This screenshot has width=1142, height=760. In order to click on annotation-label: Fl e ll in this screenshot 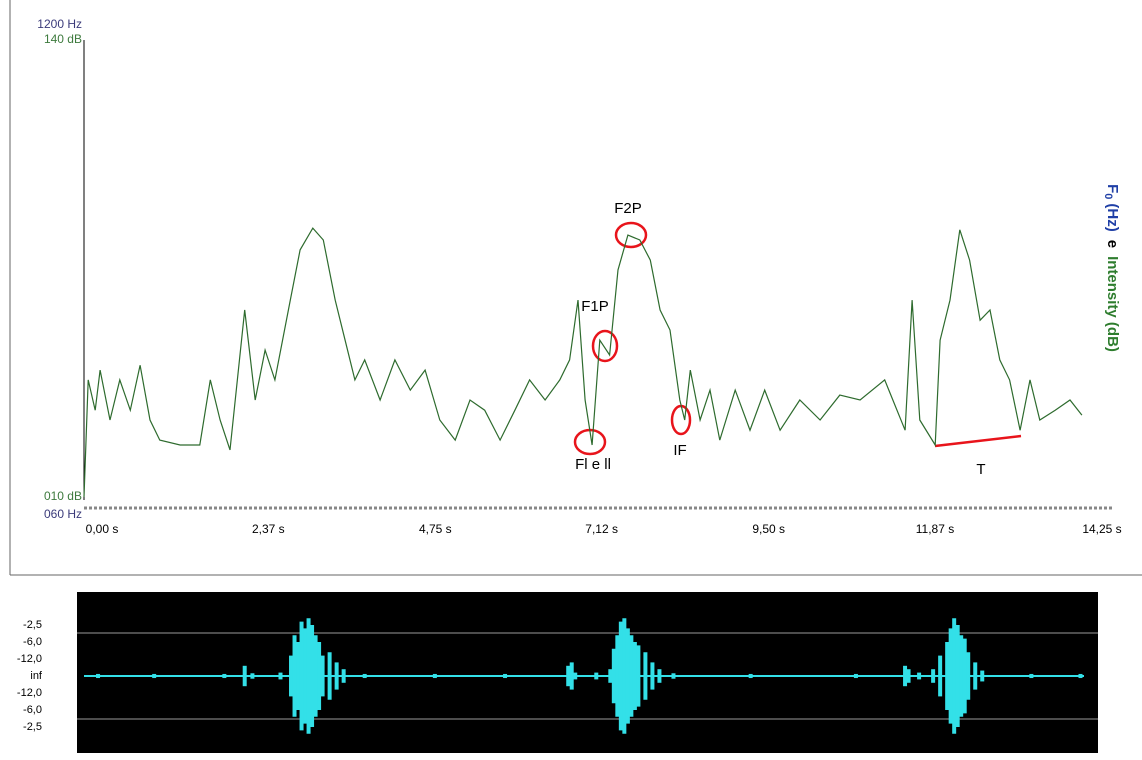, I will do `click(593, 464)`.